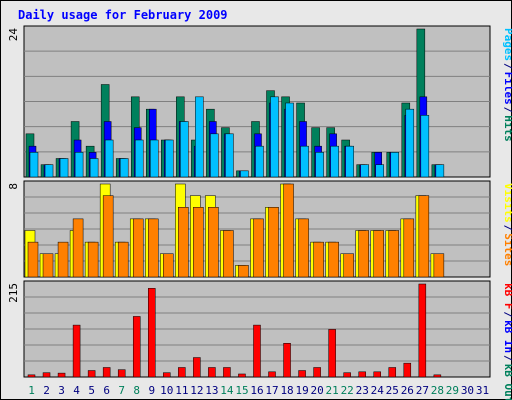 This screenshot has width=512, height=400. I want to click on legend-label: kB In, so click(507, 336).